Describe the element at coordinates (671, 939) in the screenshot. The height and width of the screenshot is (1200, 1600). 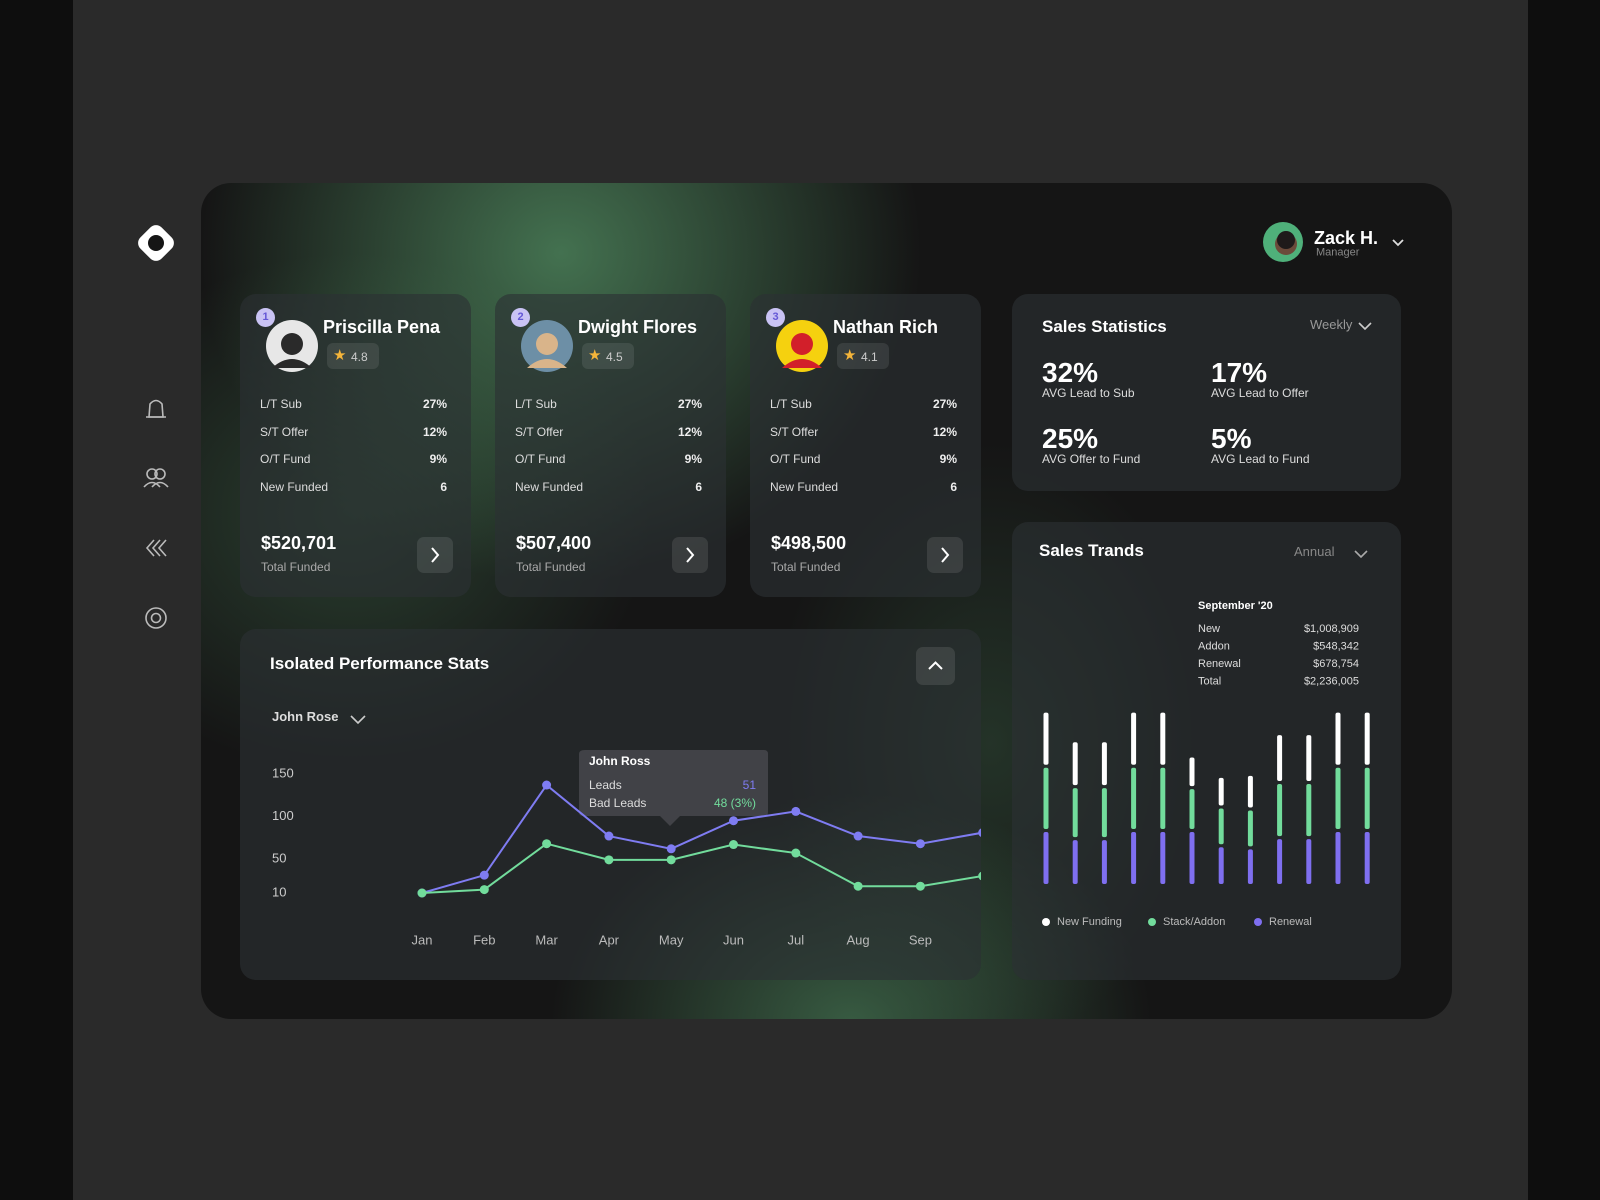
I see `x-tick-label: May` at that location.